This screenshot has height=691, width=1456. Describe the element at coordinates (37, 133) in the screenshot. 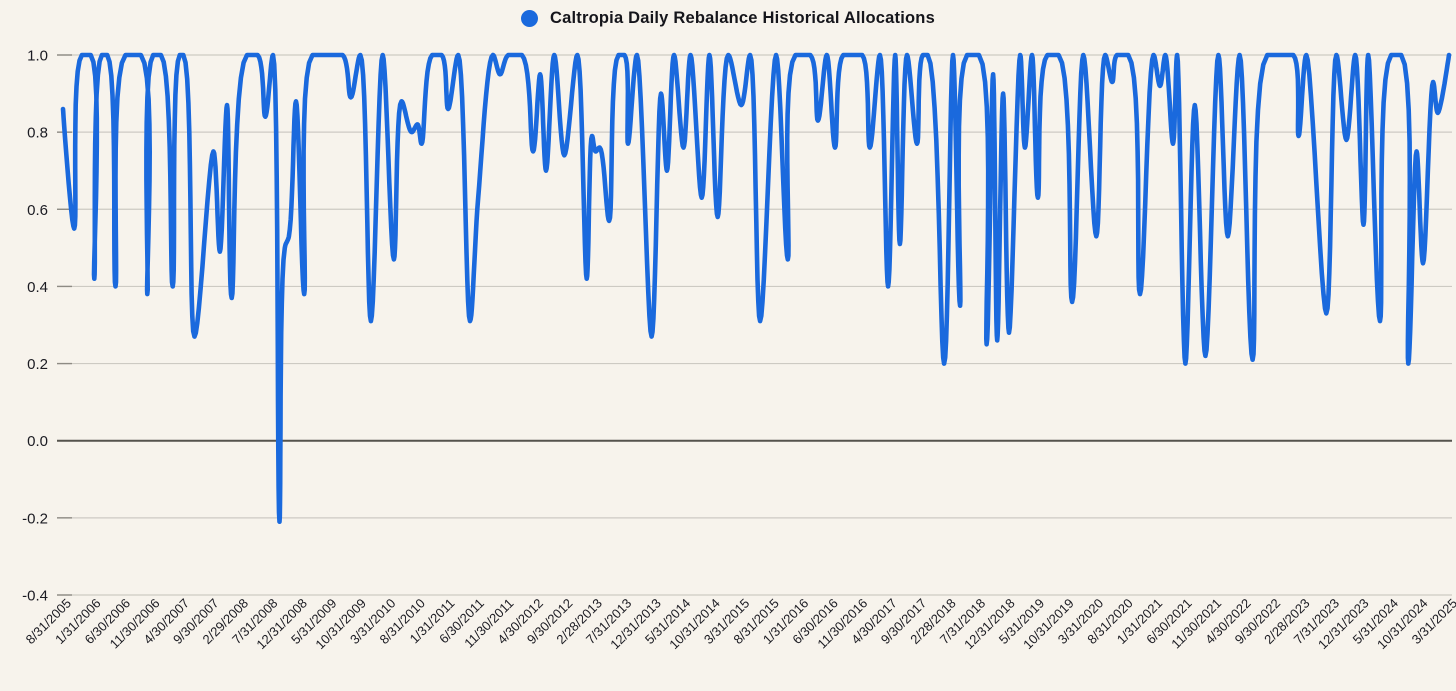

I see `y-tick-label: 0.8` at that location.